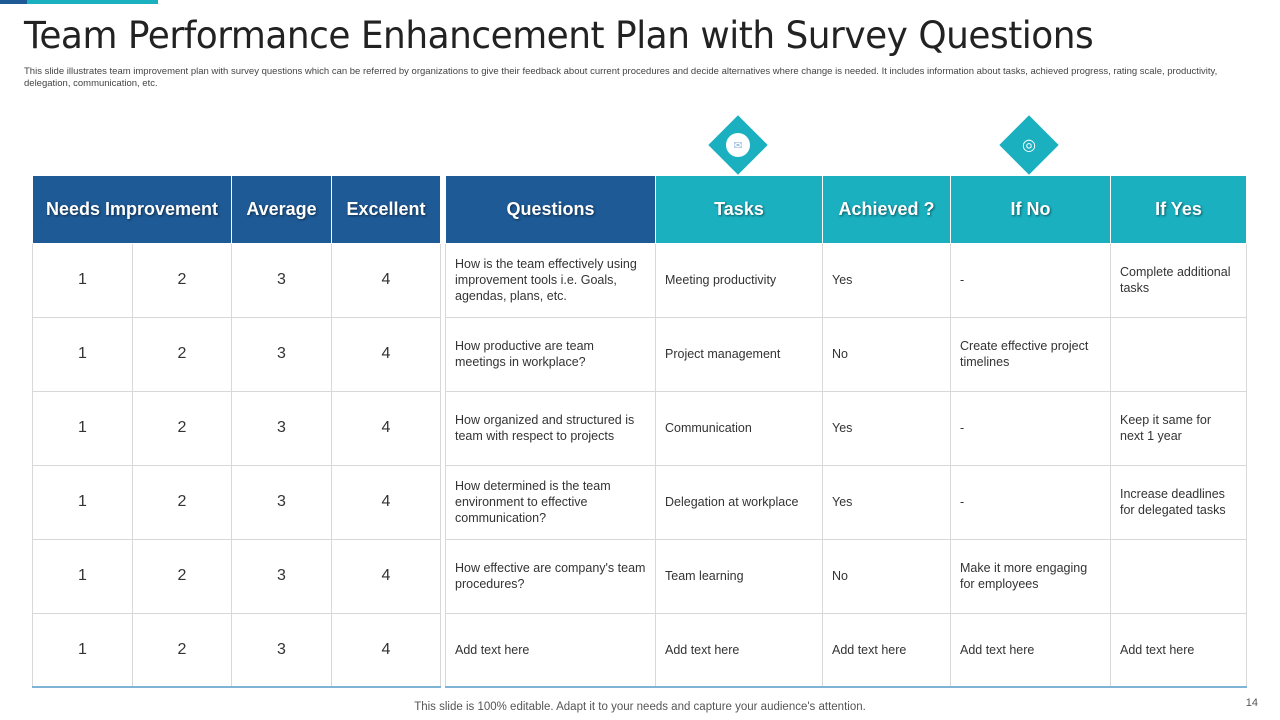  What do you see at coordinates (132, 210) in the screenshot?
I see `header-needs-improvement: Needs Improvement` at bounding box center [132, 210].